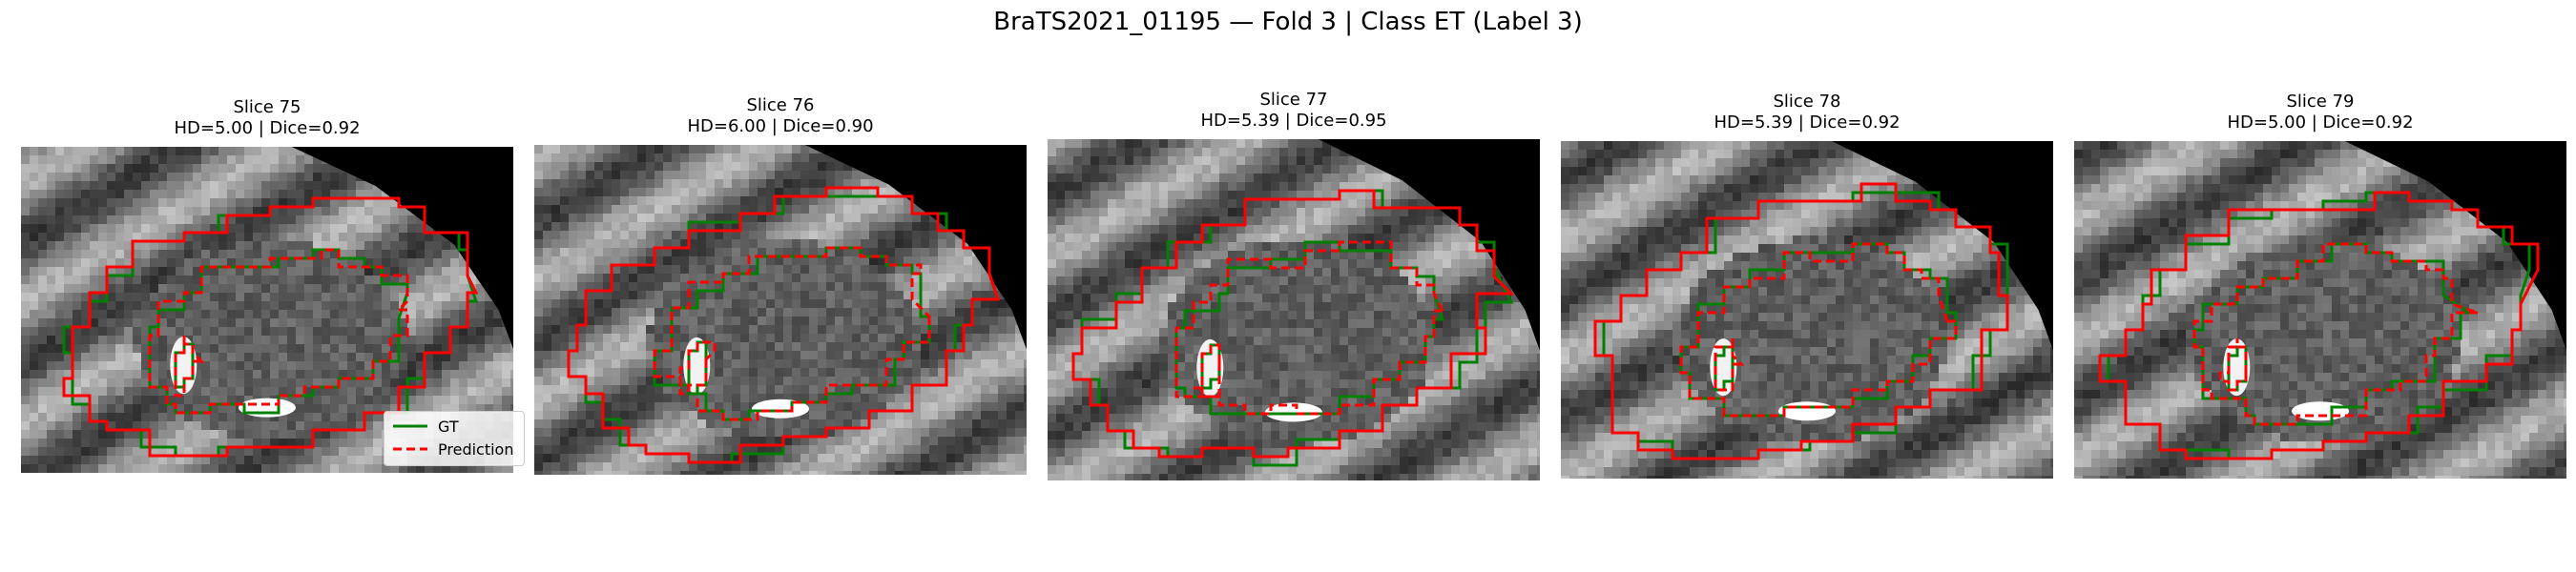 The image size is (2576, 572). I want to click on gt-line-icon, so click(410, 426).